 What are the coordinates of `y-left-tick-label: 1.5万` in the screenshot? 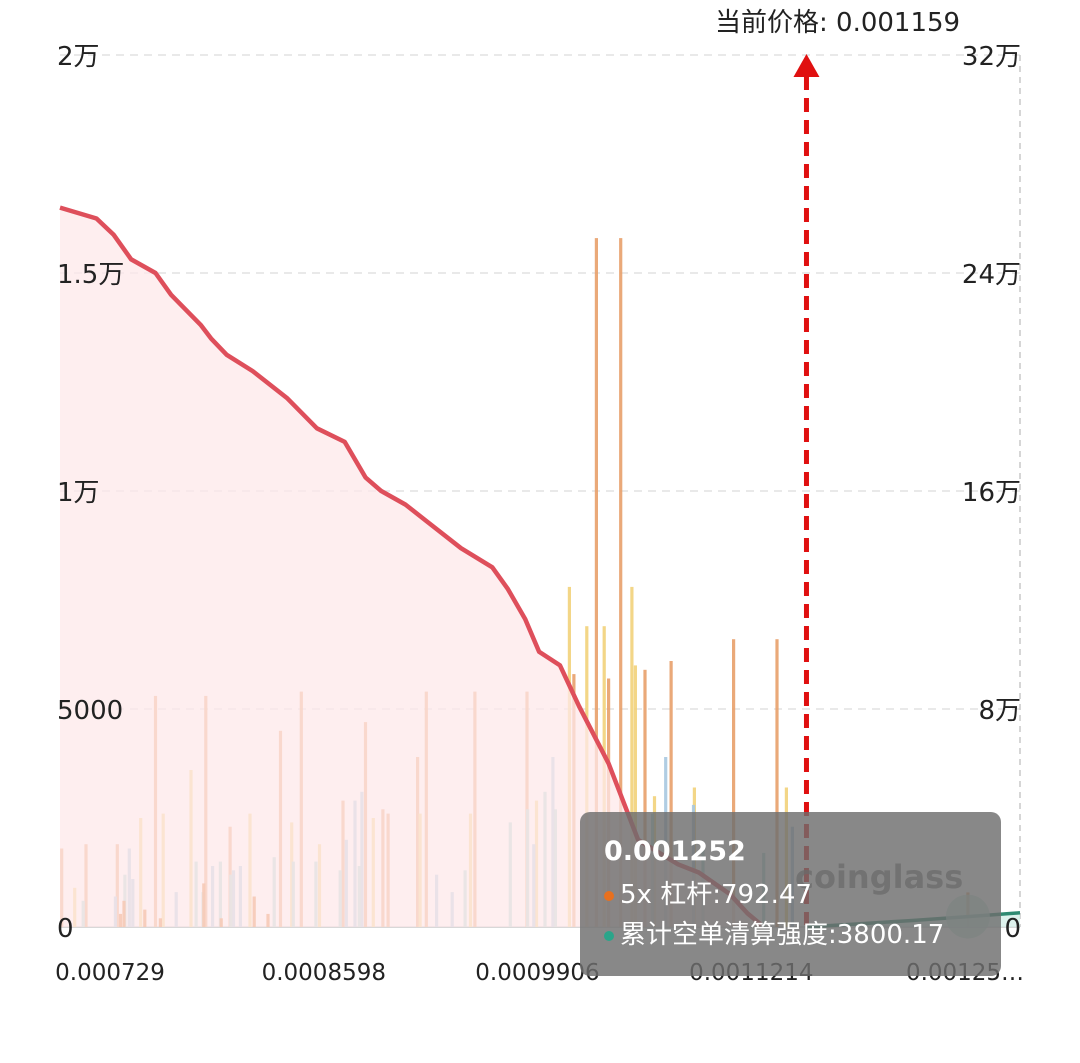 It's located at (90, 275).